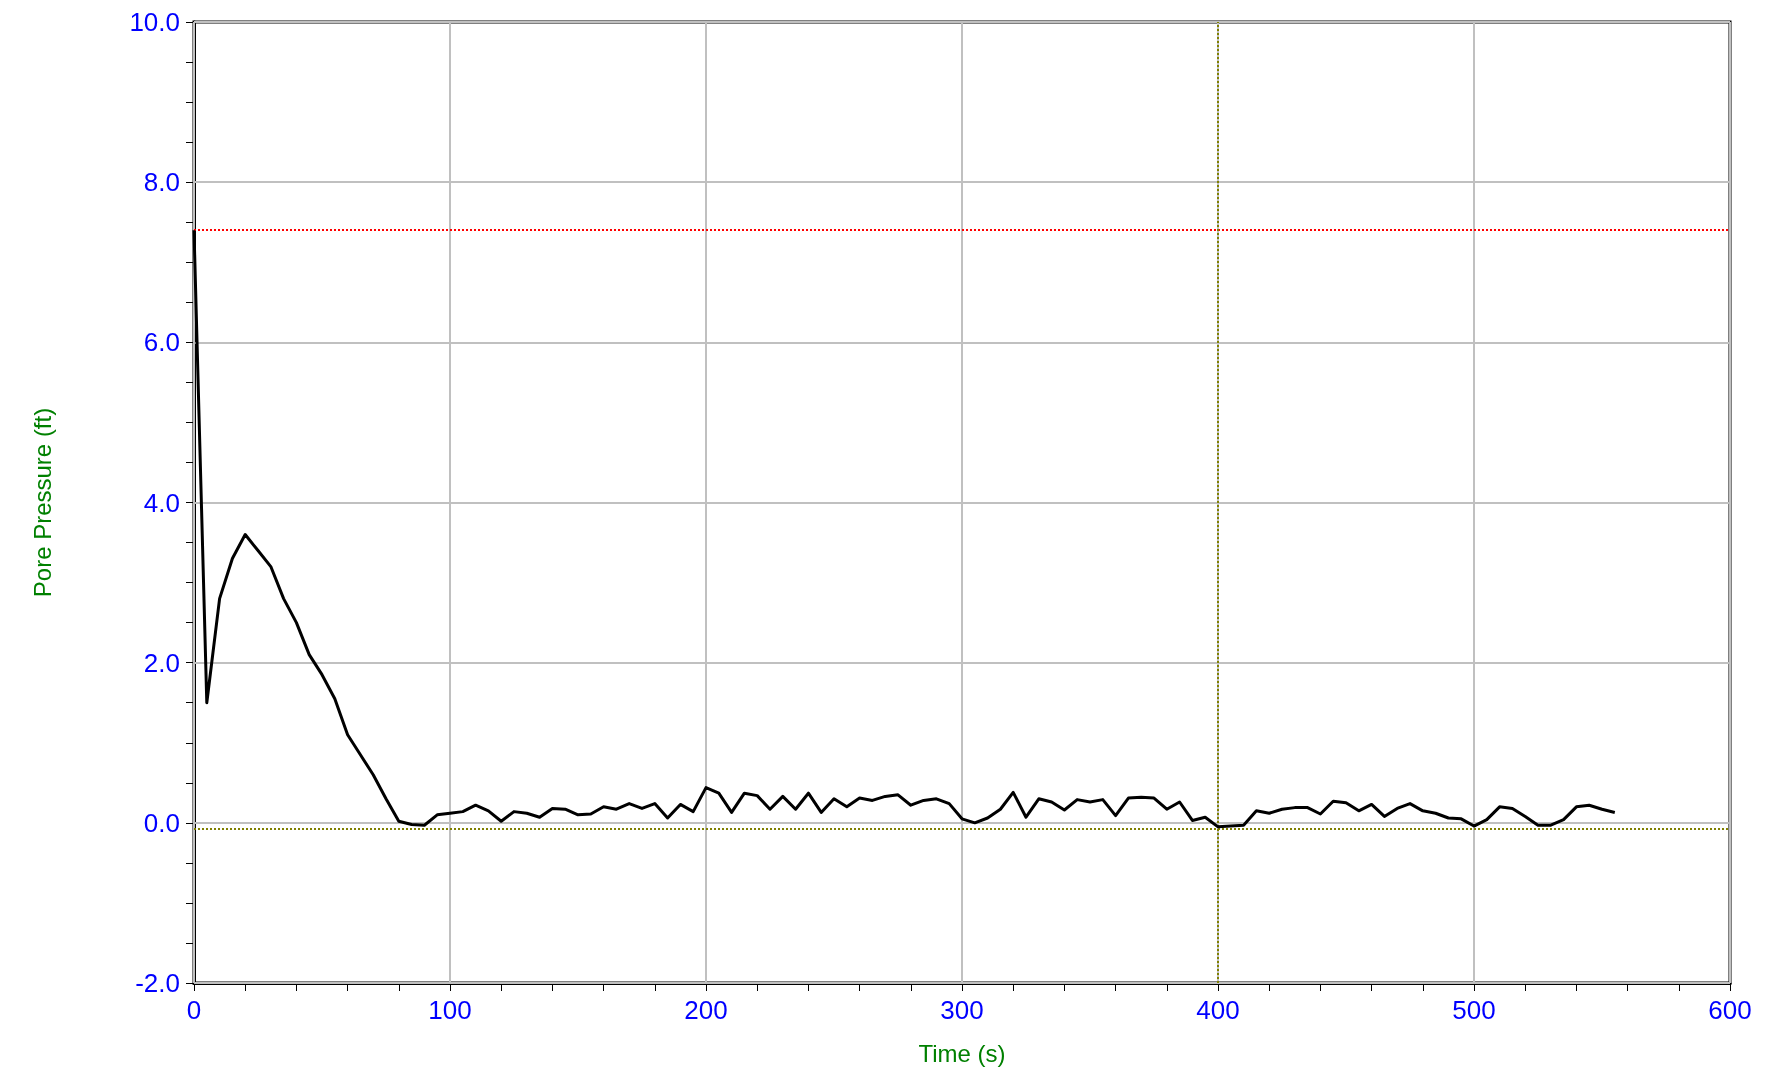  I want to click on y-tick-label: 8.0, so click(161, 182).